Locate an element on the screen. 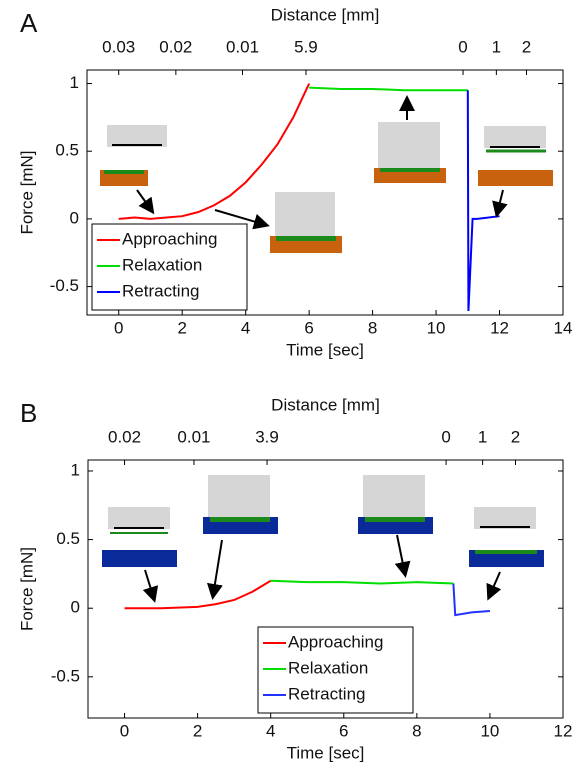  x-tick-label: 14 is located at coordinates (563, 327).